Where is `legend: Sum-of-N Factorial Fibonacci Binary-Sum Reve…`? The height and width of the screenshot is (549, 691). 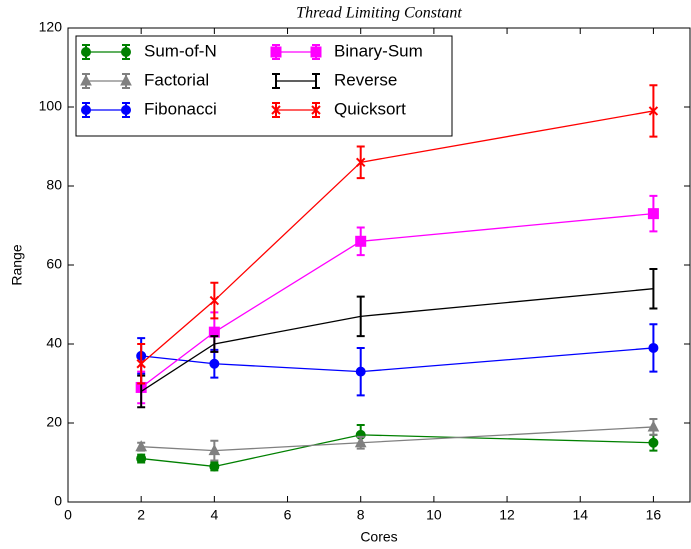 legend: Sum-of-N Factorial Fibonacci Binary-Sum Reve… is located at coordinates (264, 86).